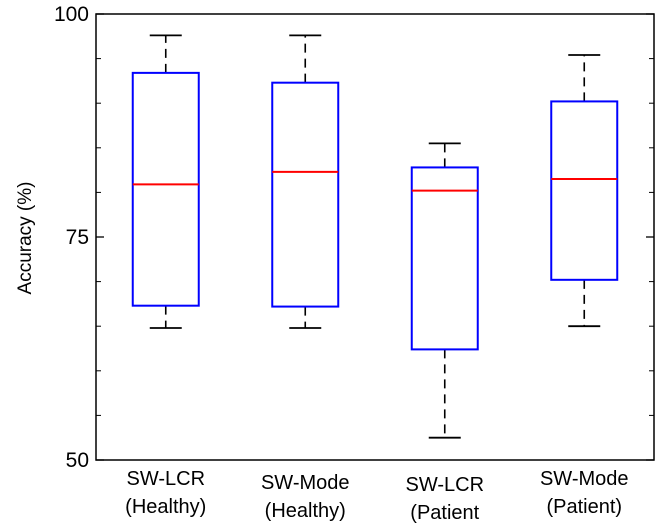 The height and width of the screenshot is (529, 668). I want to click on category-group: (Patient), so click(584, 507).